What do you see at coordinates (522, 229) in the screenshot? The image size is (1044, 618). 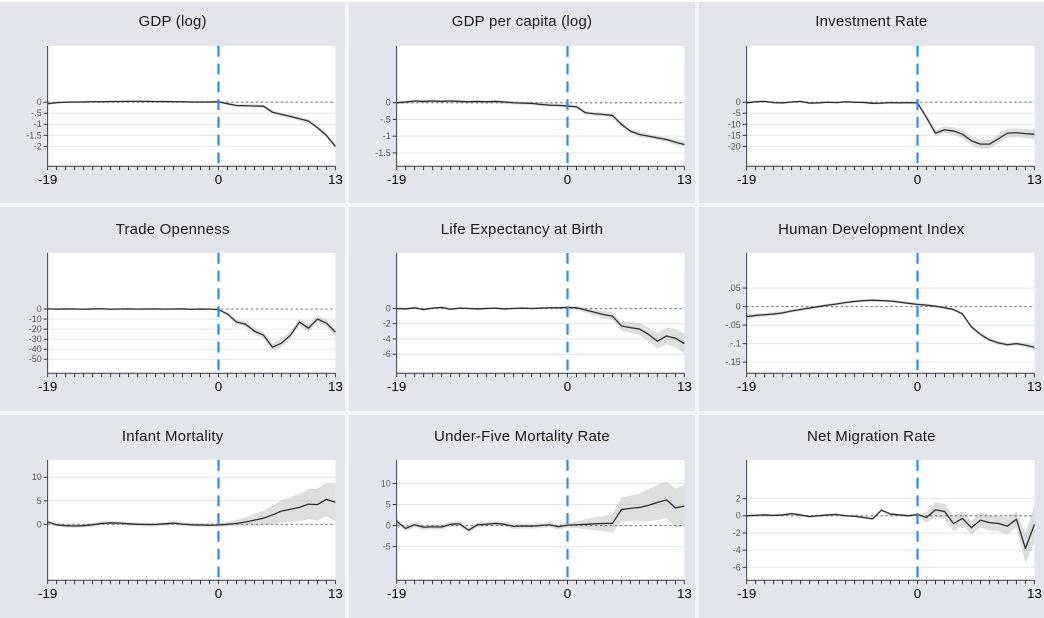 I see `panel-title: Life Expectancy at Birth` at bounding box center [522, 229].